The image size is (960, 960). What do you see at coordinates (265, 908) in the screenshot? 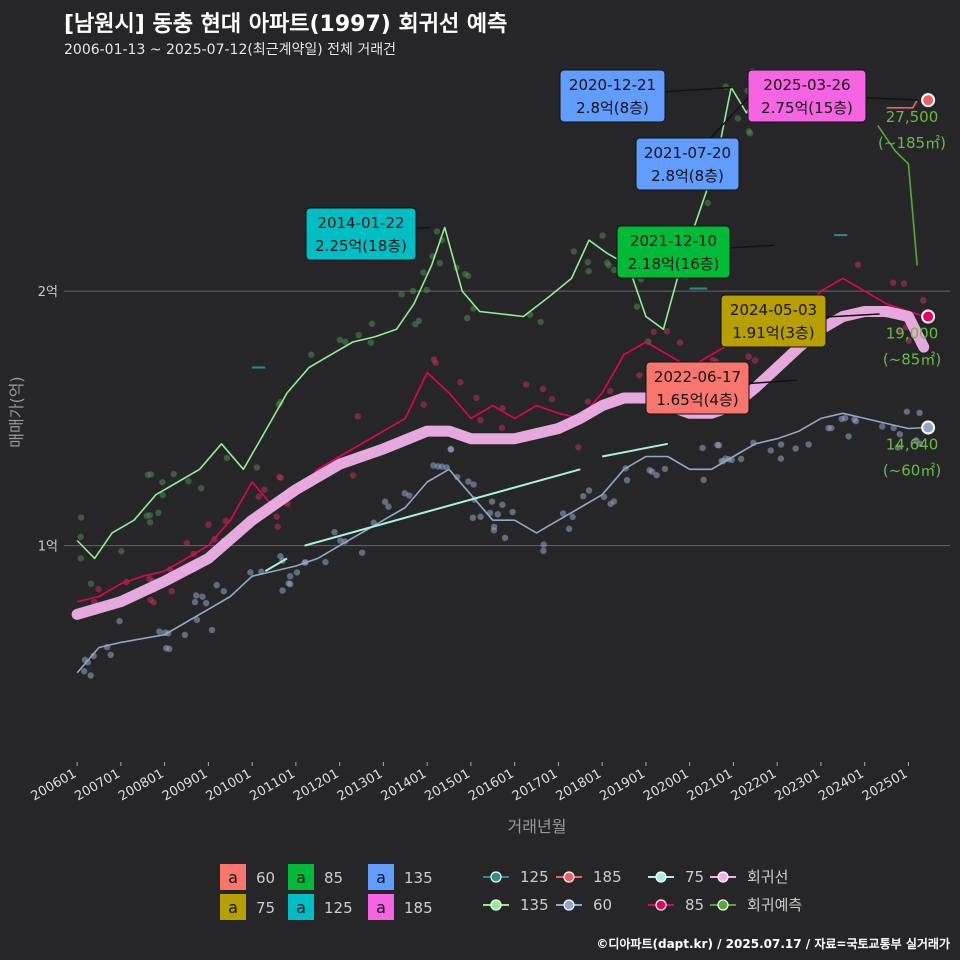
I see `legend-area-label: 75` at bounding box center [265, 908].